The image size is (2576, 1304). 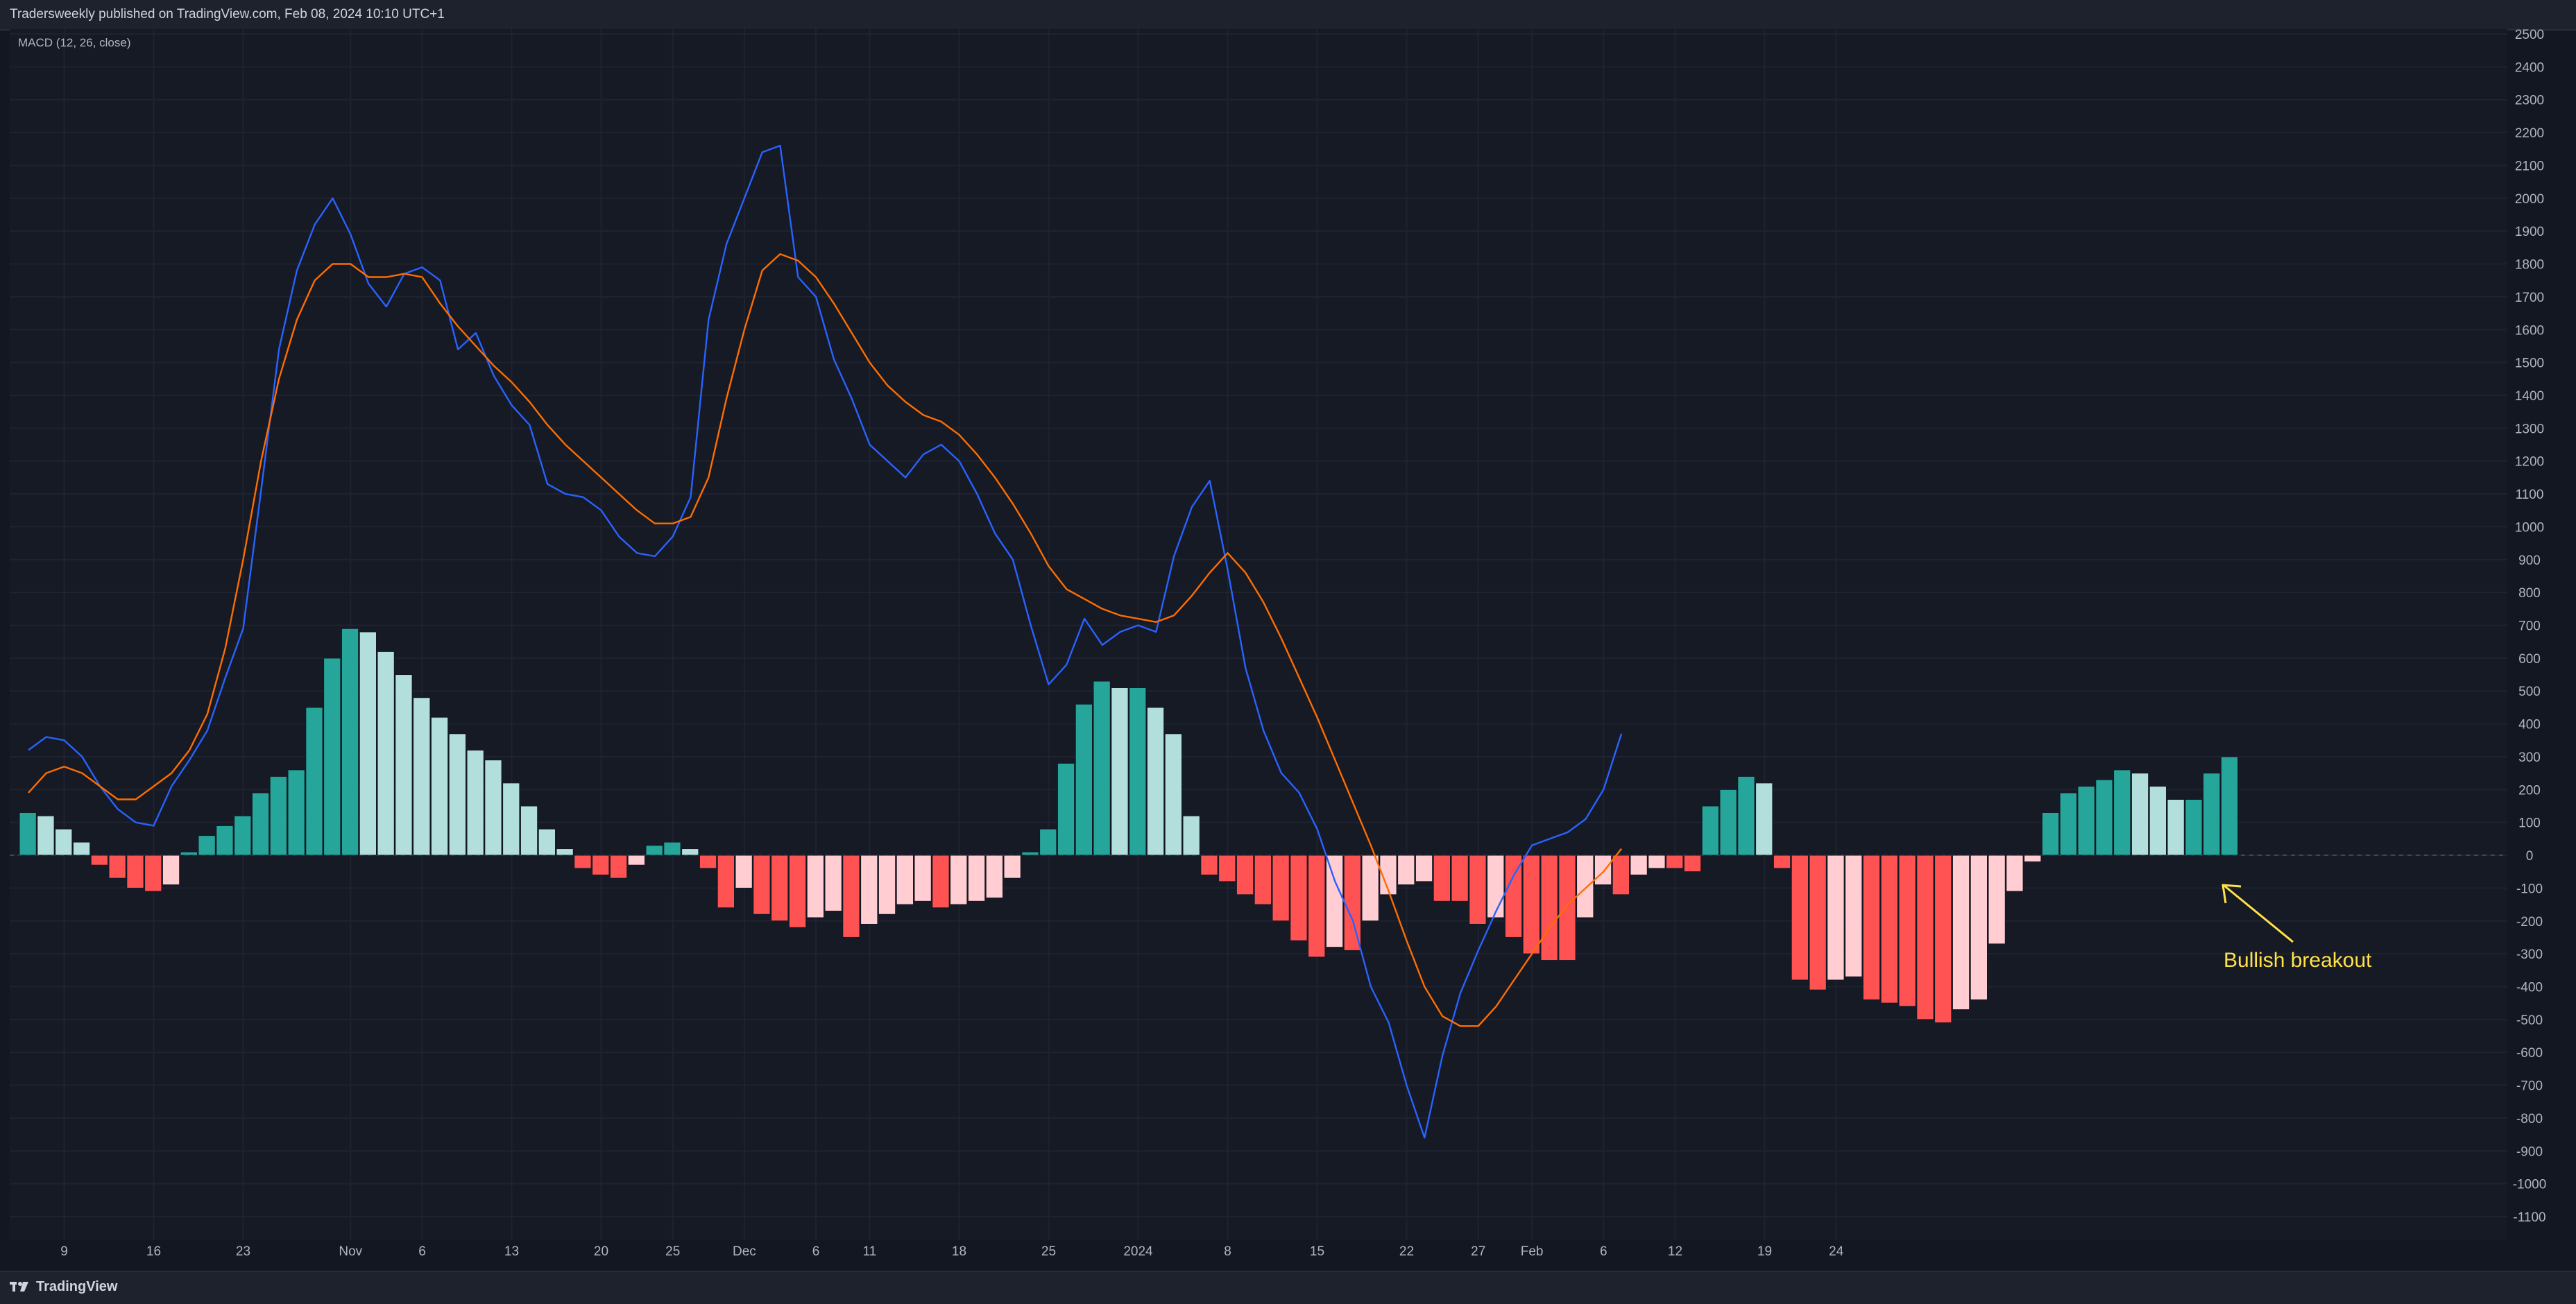 I want to click on y-tick-label: 200, so click(x=2529, y=790).